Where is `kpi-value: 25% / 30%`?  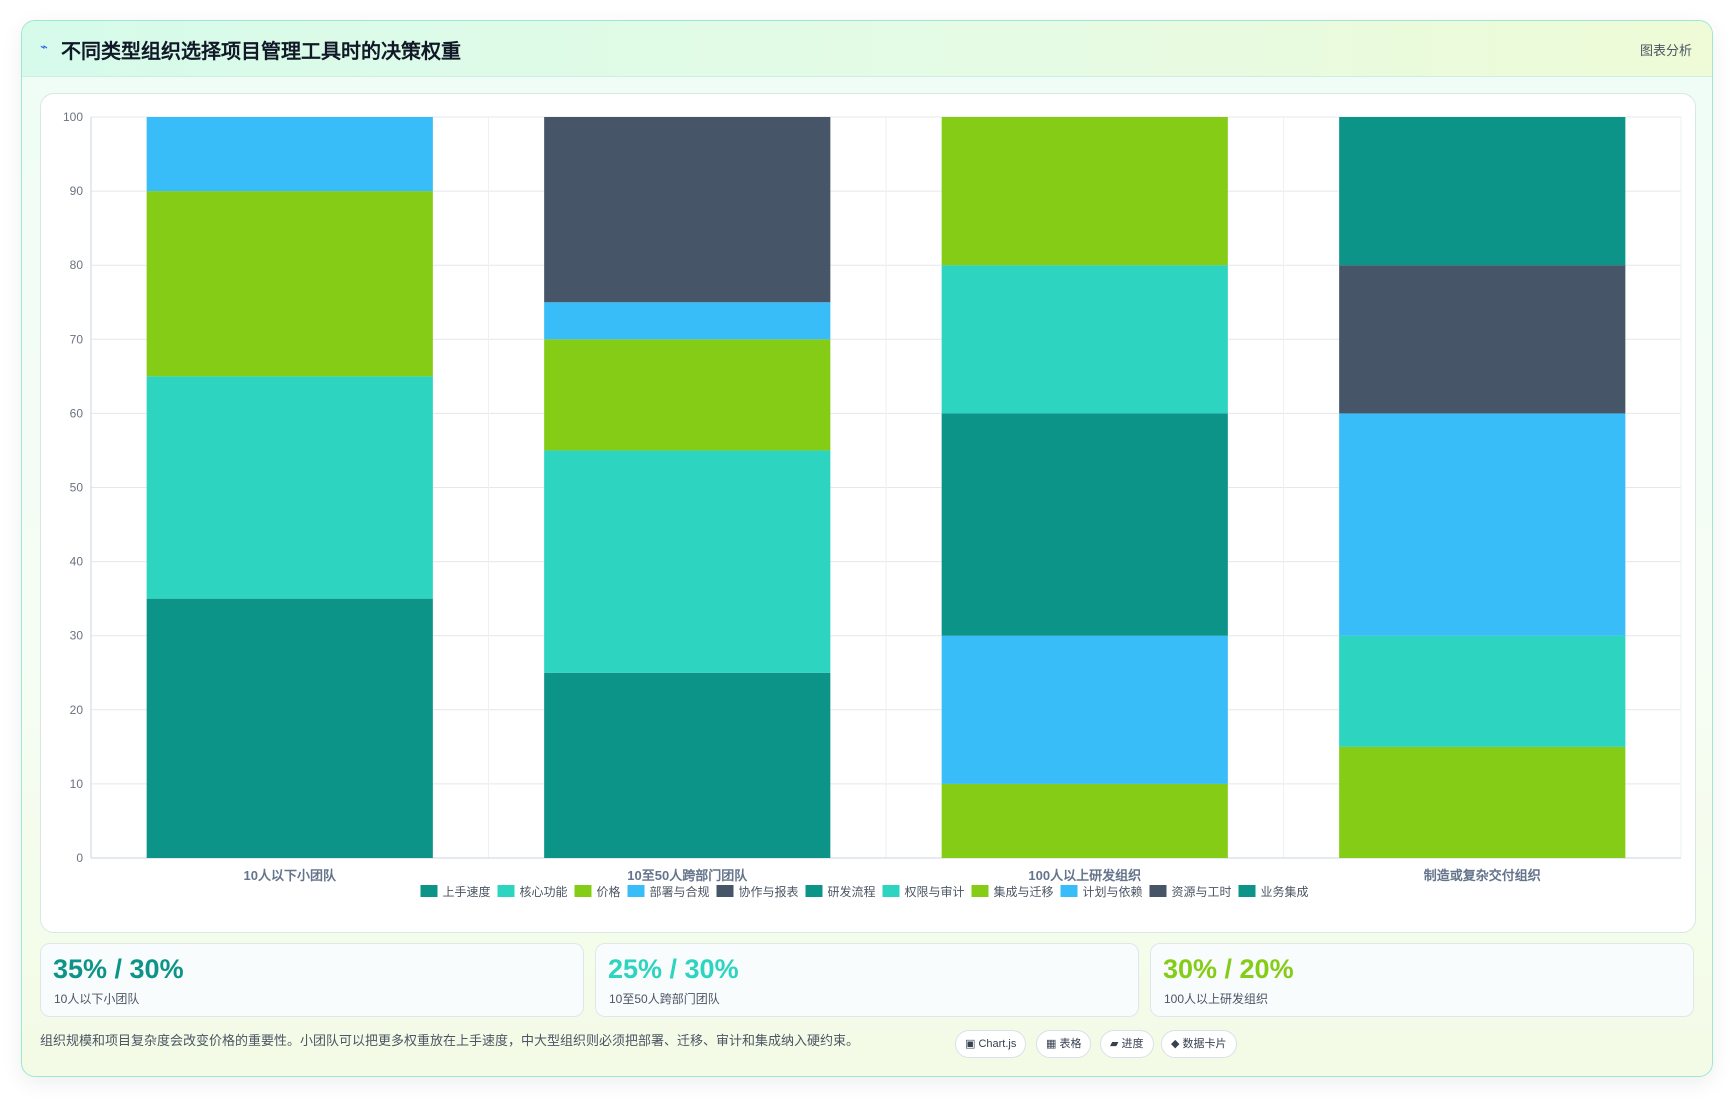 kpi-value: 25% / 30% is located at coordinates (673, 969).